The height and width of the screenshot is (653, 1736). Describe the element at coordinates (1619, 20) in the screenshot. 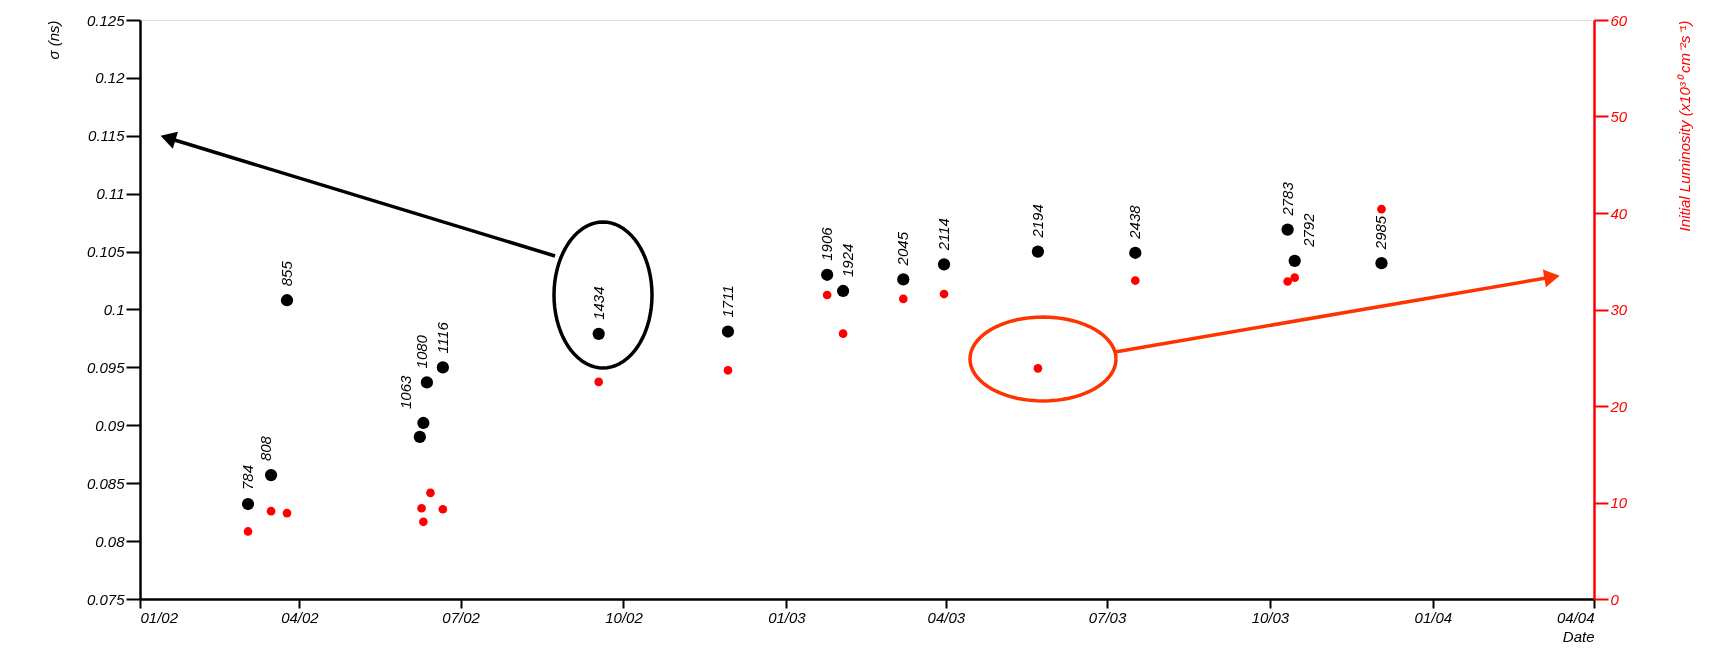

I see `y2-tick-label: 60` at that location.